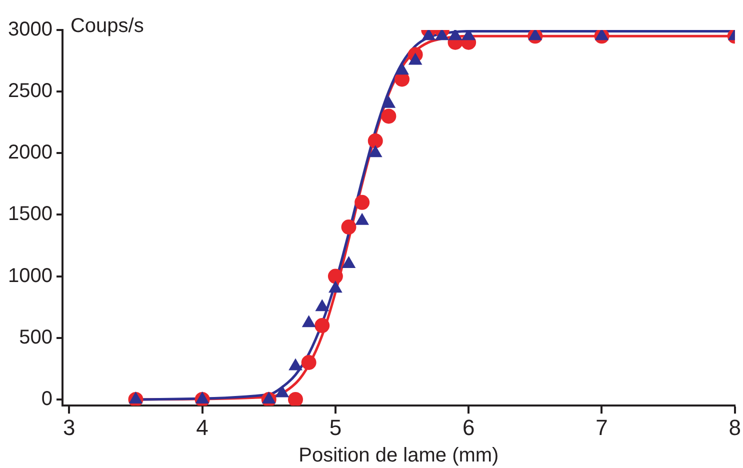 This screenshot has width=743, height=468. I want to click on x-tick-label: 8, so click(735, 427).